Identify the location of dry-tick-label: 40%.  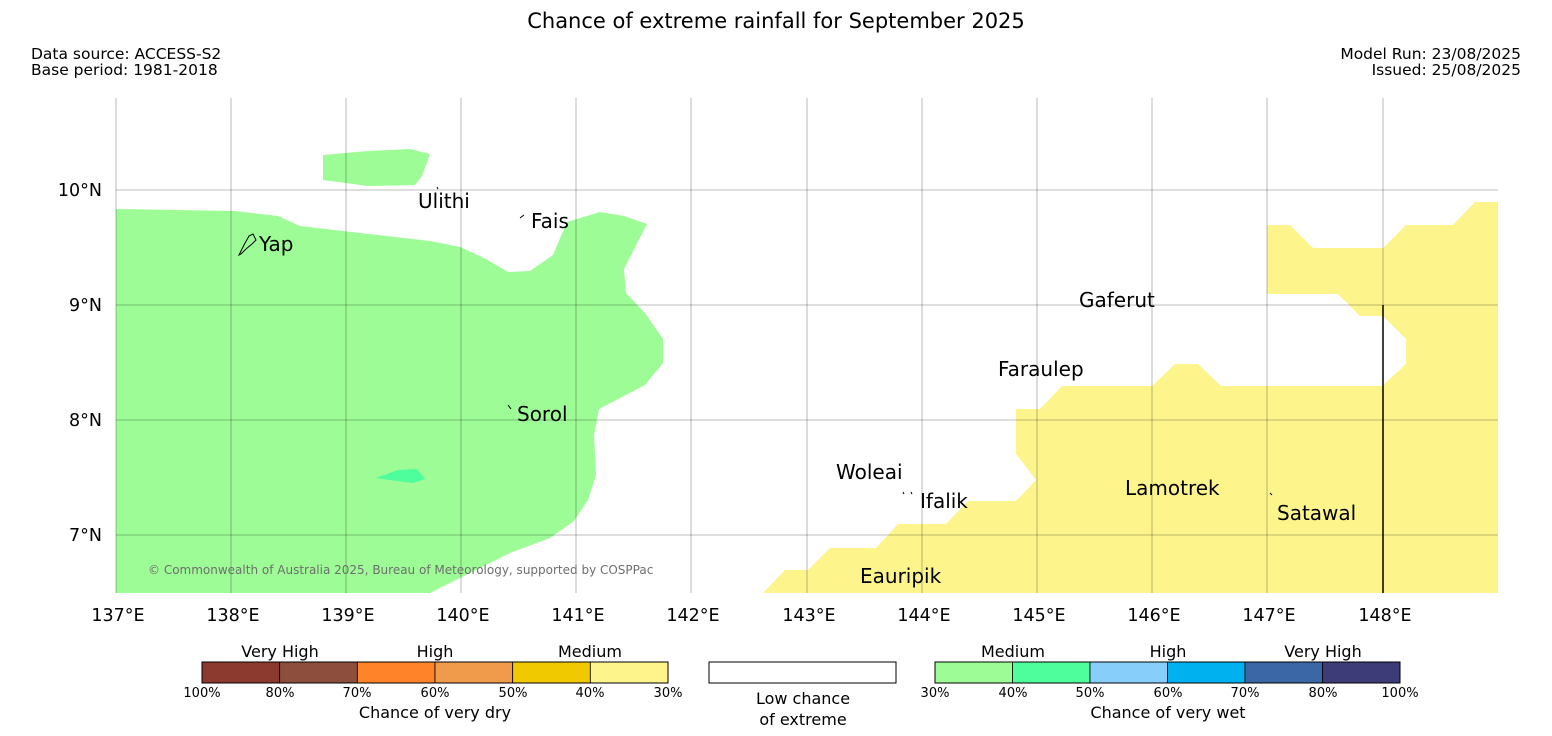
(590, 693).